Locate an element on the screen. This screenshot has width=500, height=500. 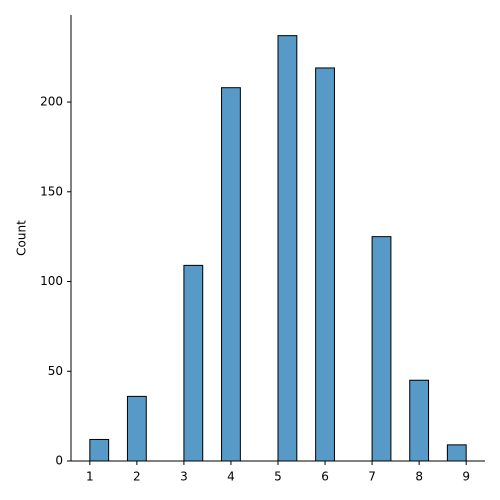
y-tick-label: 100 is located at coordinates (51, 281).